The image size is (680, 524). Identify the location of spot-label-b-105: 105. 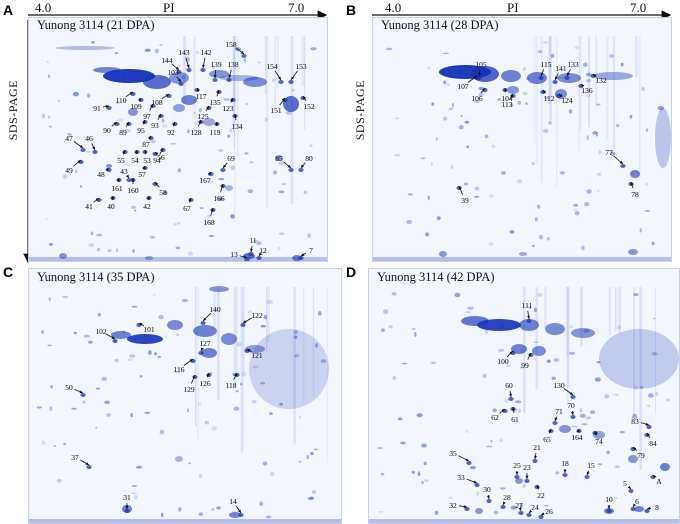
(481, 64).